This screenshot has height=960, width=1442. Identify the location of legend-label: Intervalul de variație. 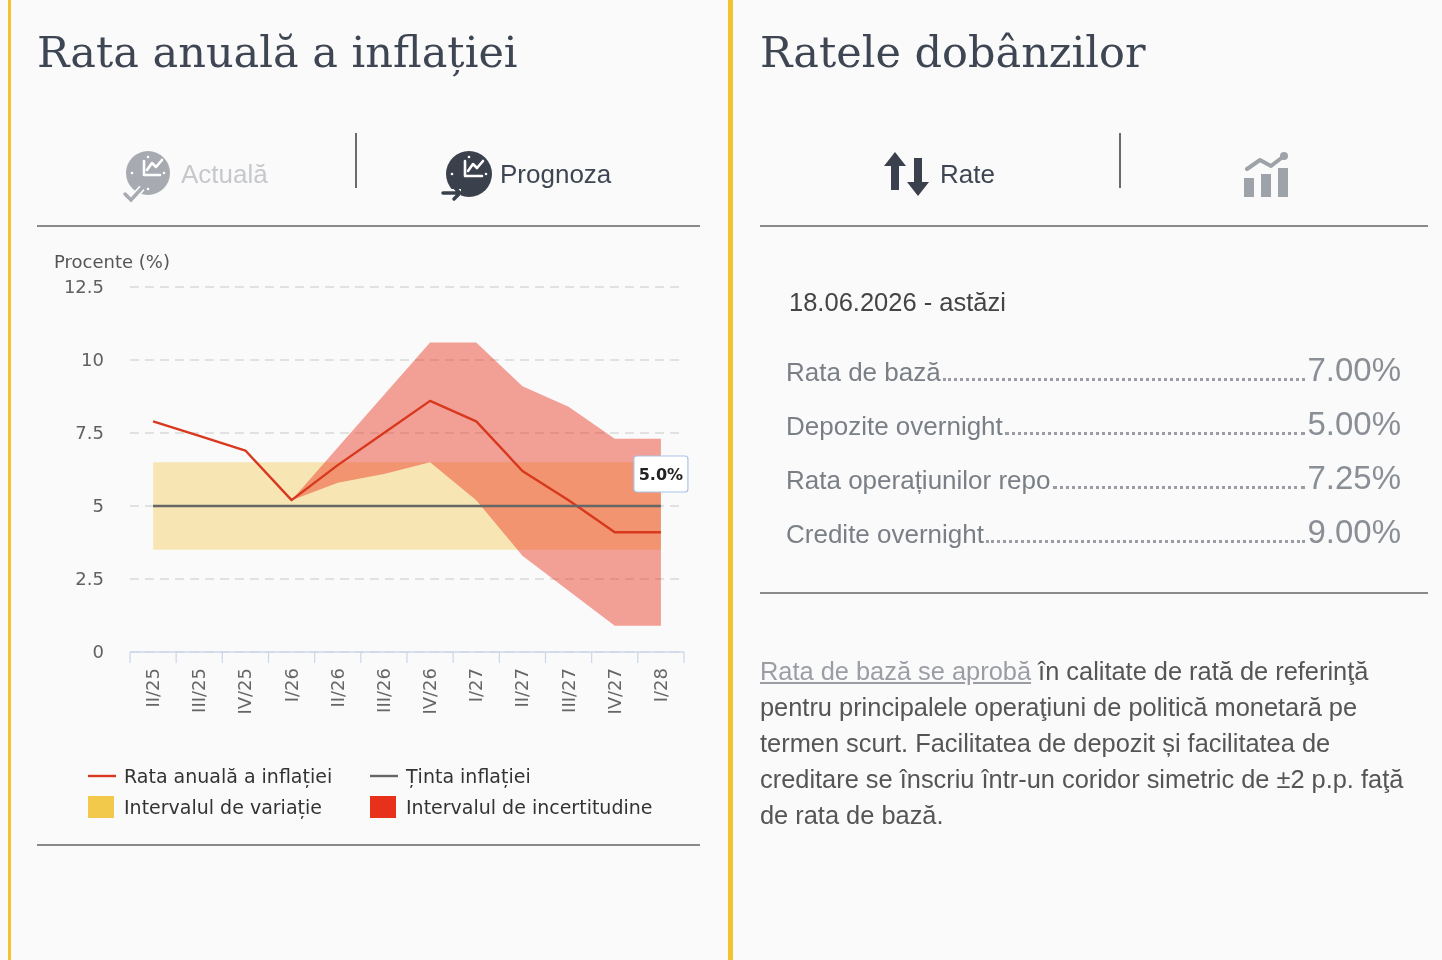
(223, 806).